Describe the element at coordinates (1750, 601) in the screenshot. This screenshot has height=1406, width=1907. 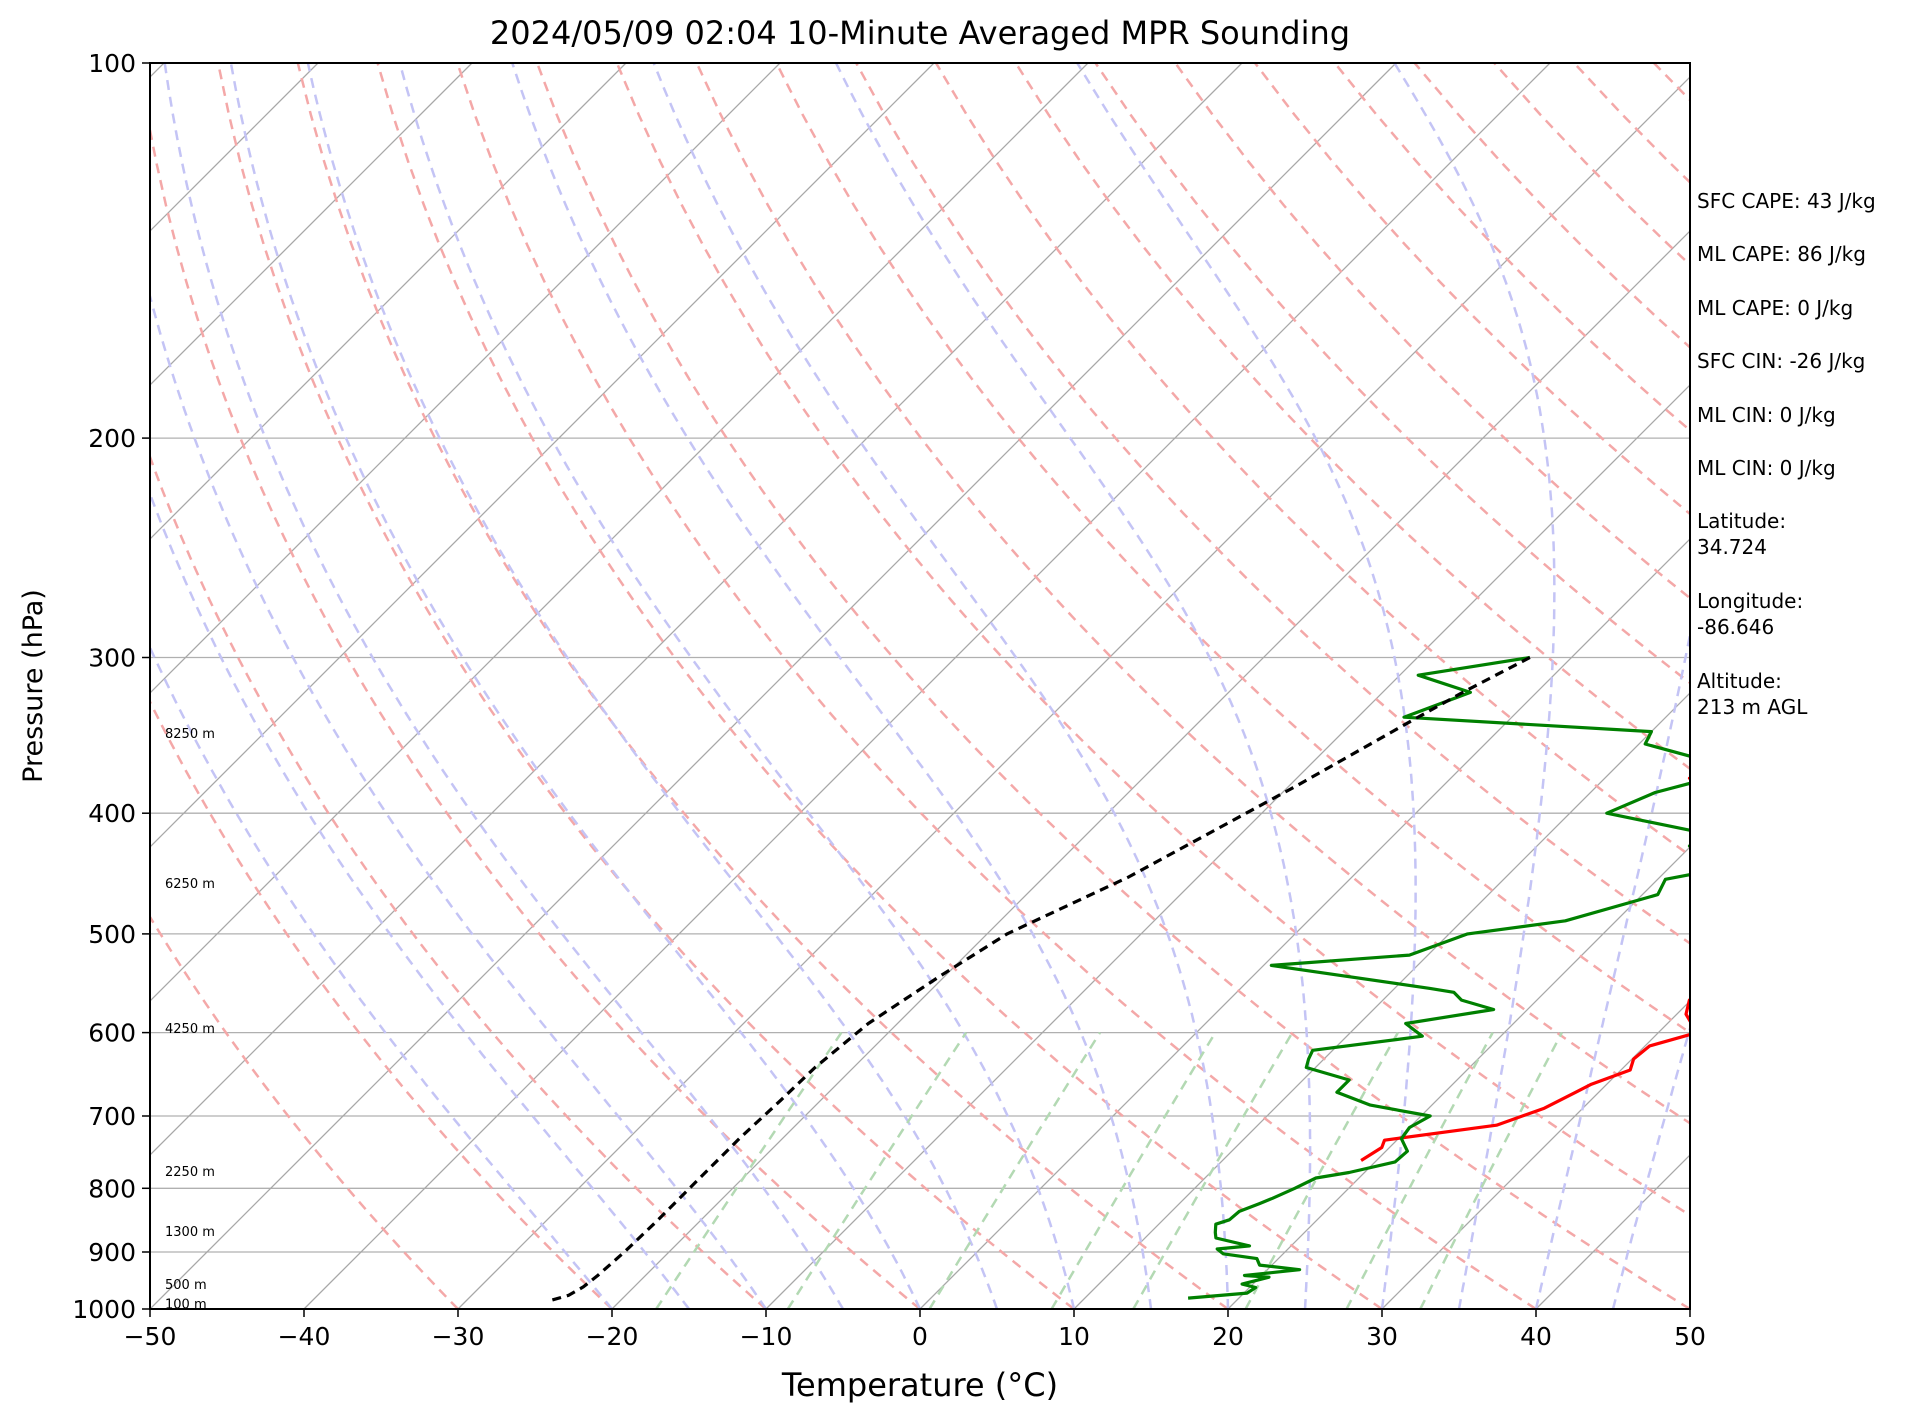
I see `longitude-label: Longitude:` at that location.